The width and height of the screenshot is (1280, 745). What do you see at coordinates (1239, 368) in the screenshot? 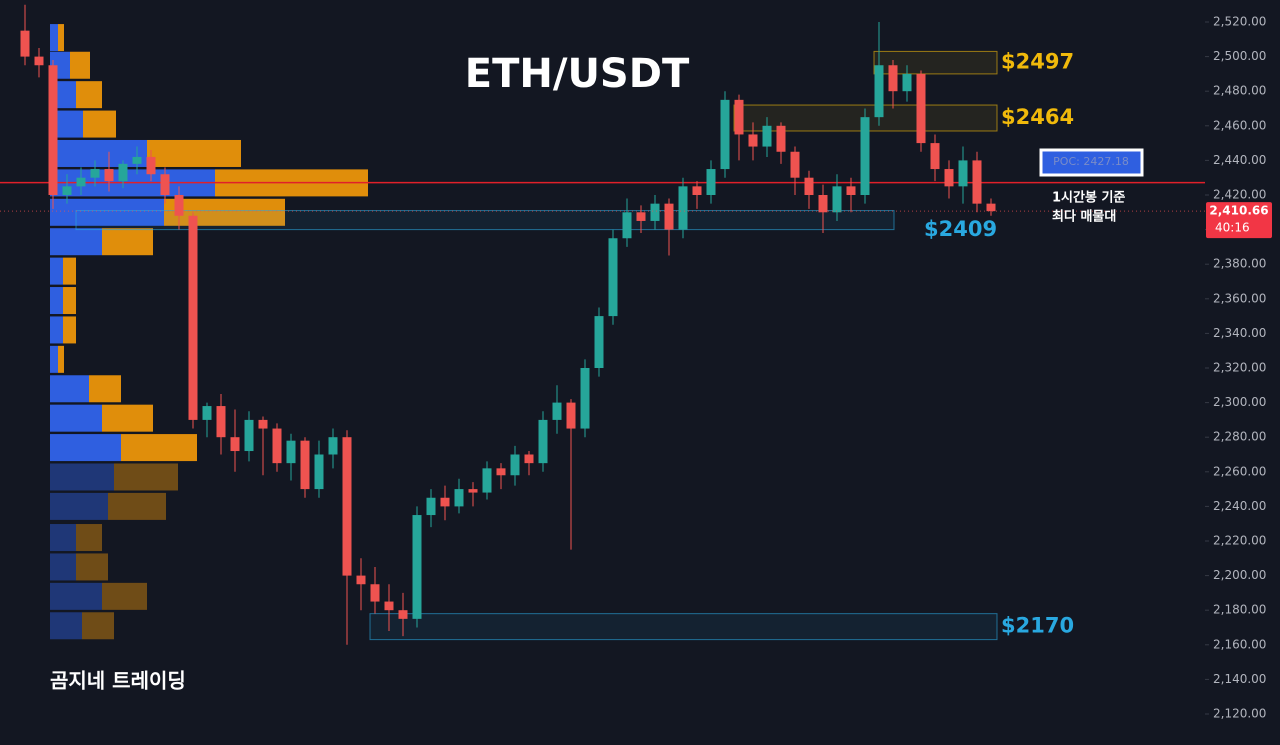
I see `y-tick-label: 2,320.00` at bounding box center [1239, 368].